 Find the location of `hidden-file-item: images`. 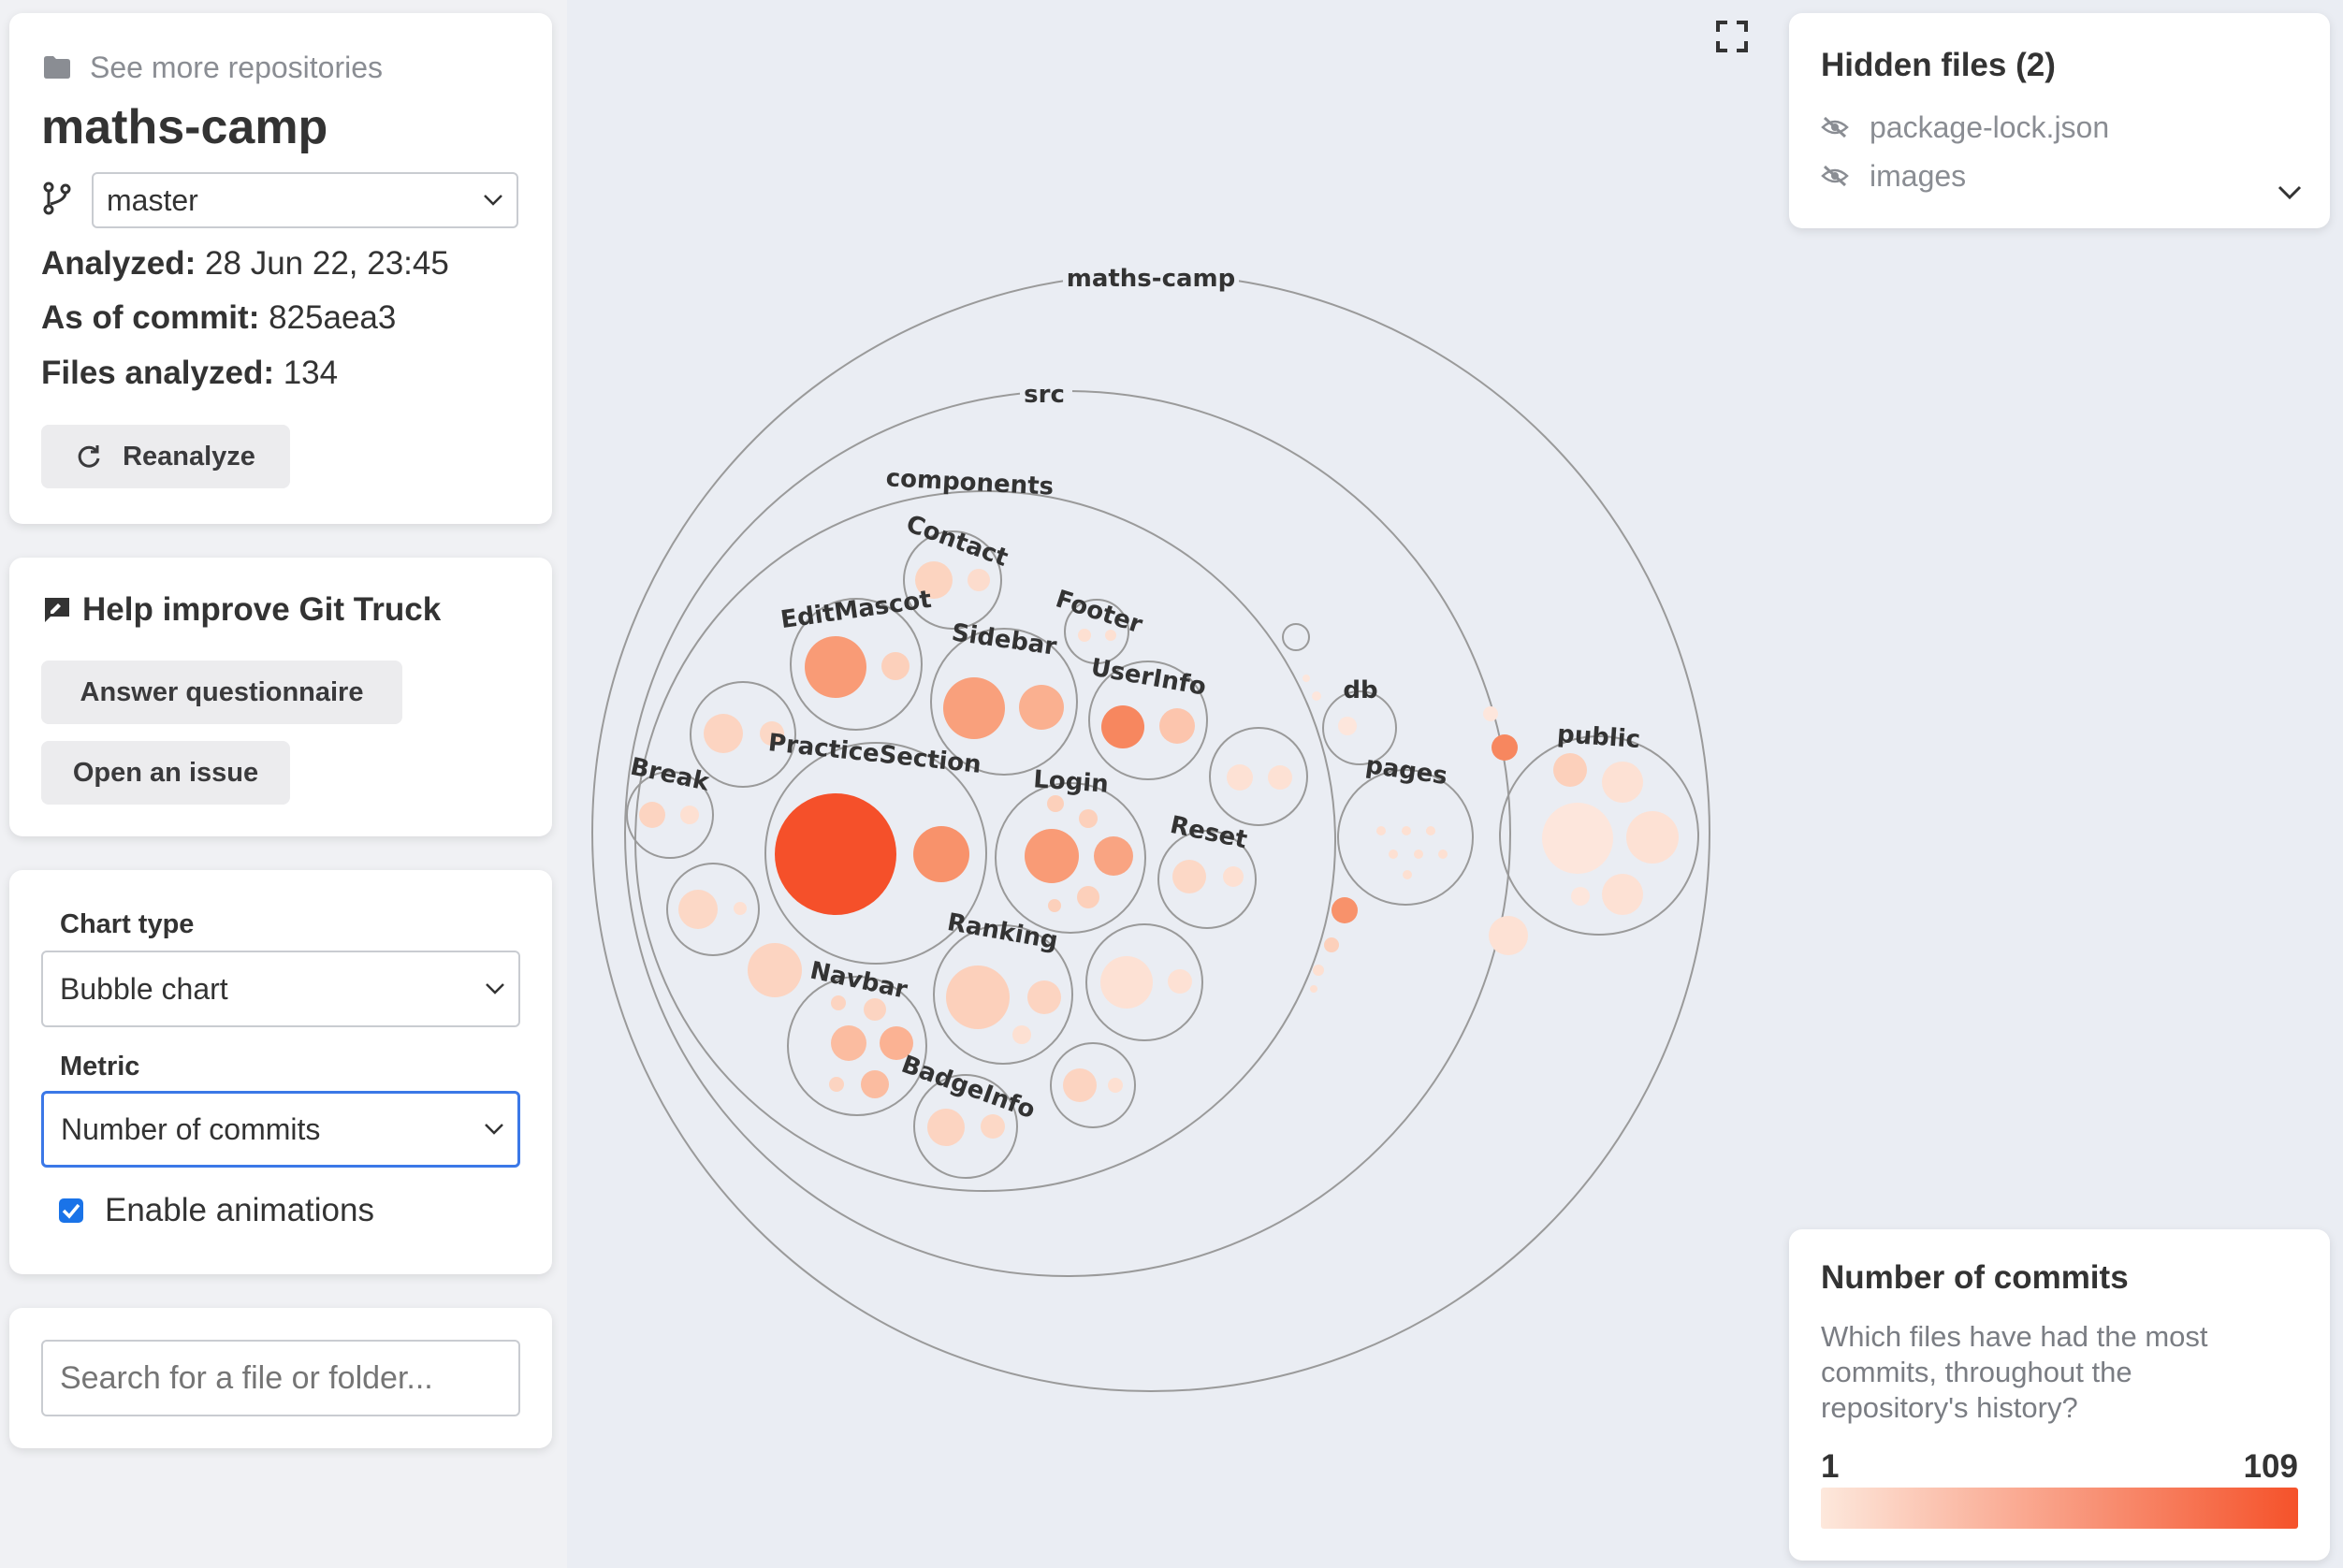

hidden-file-item: images is located at coordinates (1893, 176).